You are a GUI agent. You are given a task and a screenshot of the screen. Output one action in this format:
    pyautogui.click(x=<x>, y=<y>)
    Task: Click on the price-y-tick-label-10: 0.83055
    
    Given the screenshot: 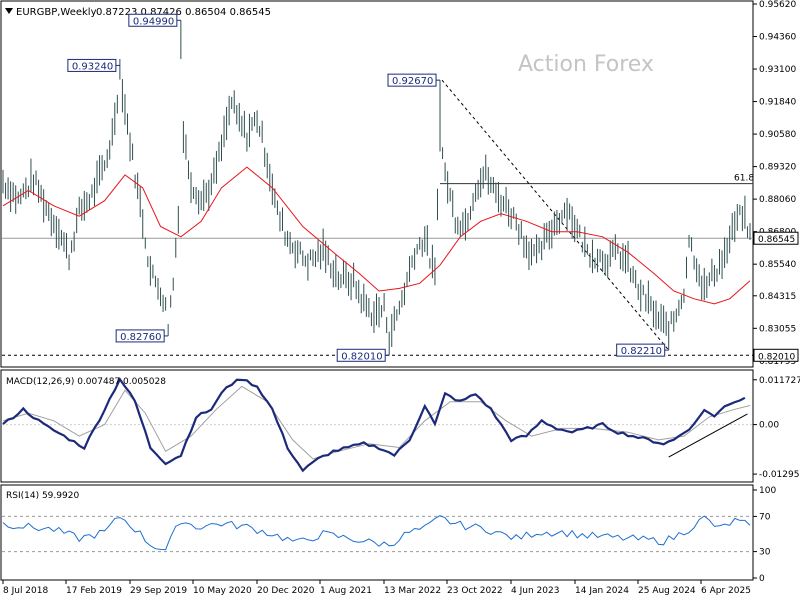 What is the action you would take?
    pyautogui.click(x=777, y=329)
    